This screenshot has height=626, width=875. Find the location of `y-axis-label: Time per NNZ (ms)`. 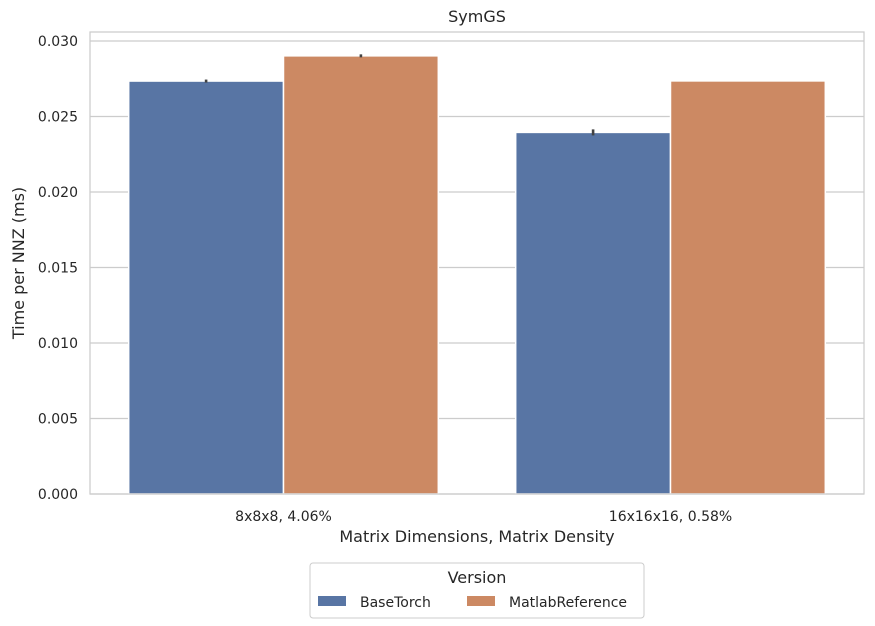

y-axis-label: Time per NNZ (ms) is located at coordinates (18, 263).